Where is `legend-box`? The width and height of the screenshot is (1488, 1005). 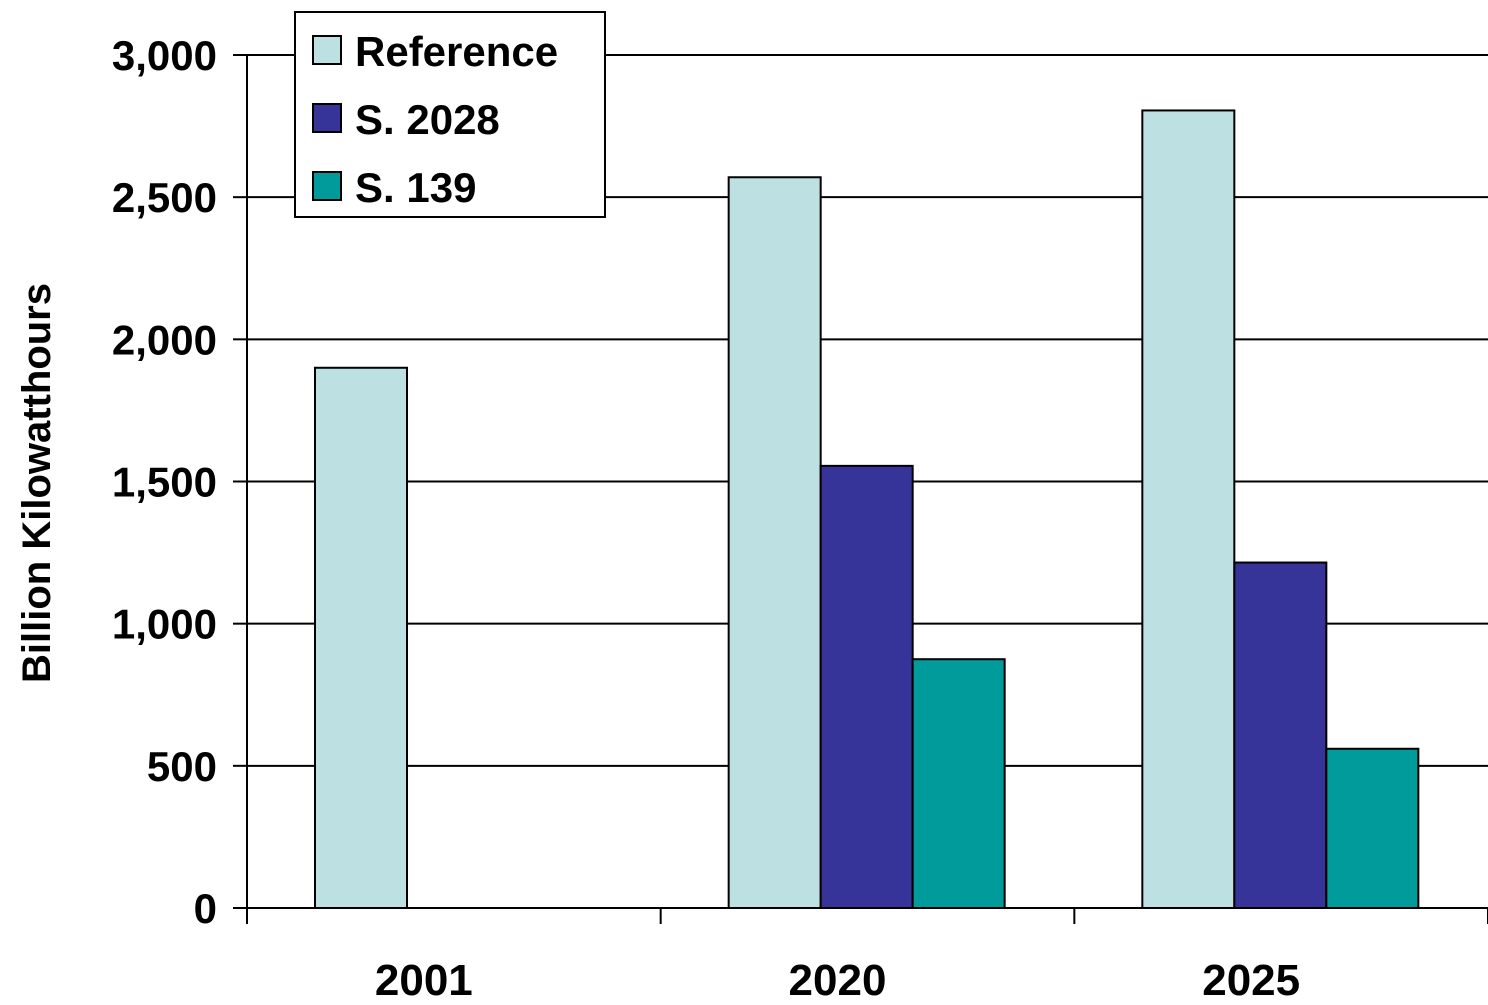 legend-box is located at coordinates (450, 114).